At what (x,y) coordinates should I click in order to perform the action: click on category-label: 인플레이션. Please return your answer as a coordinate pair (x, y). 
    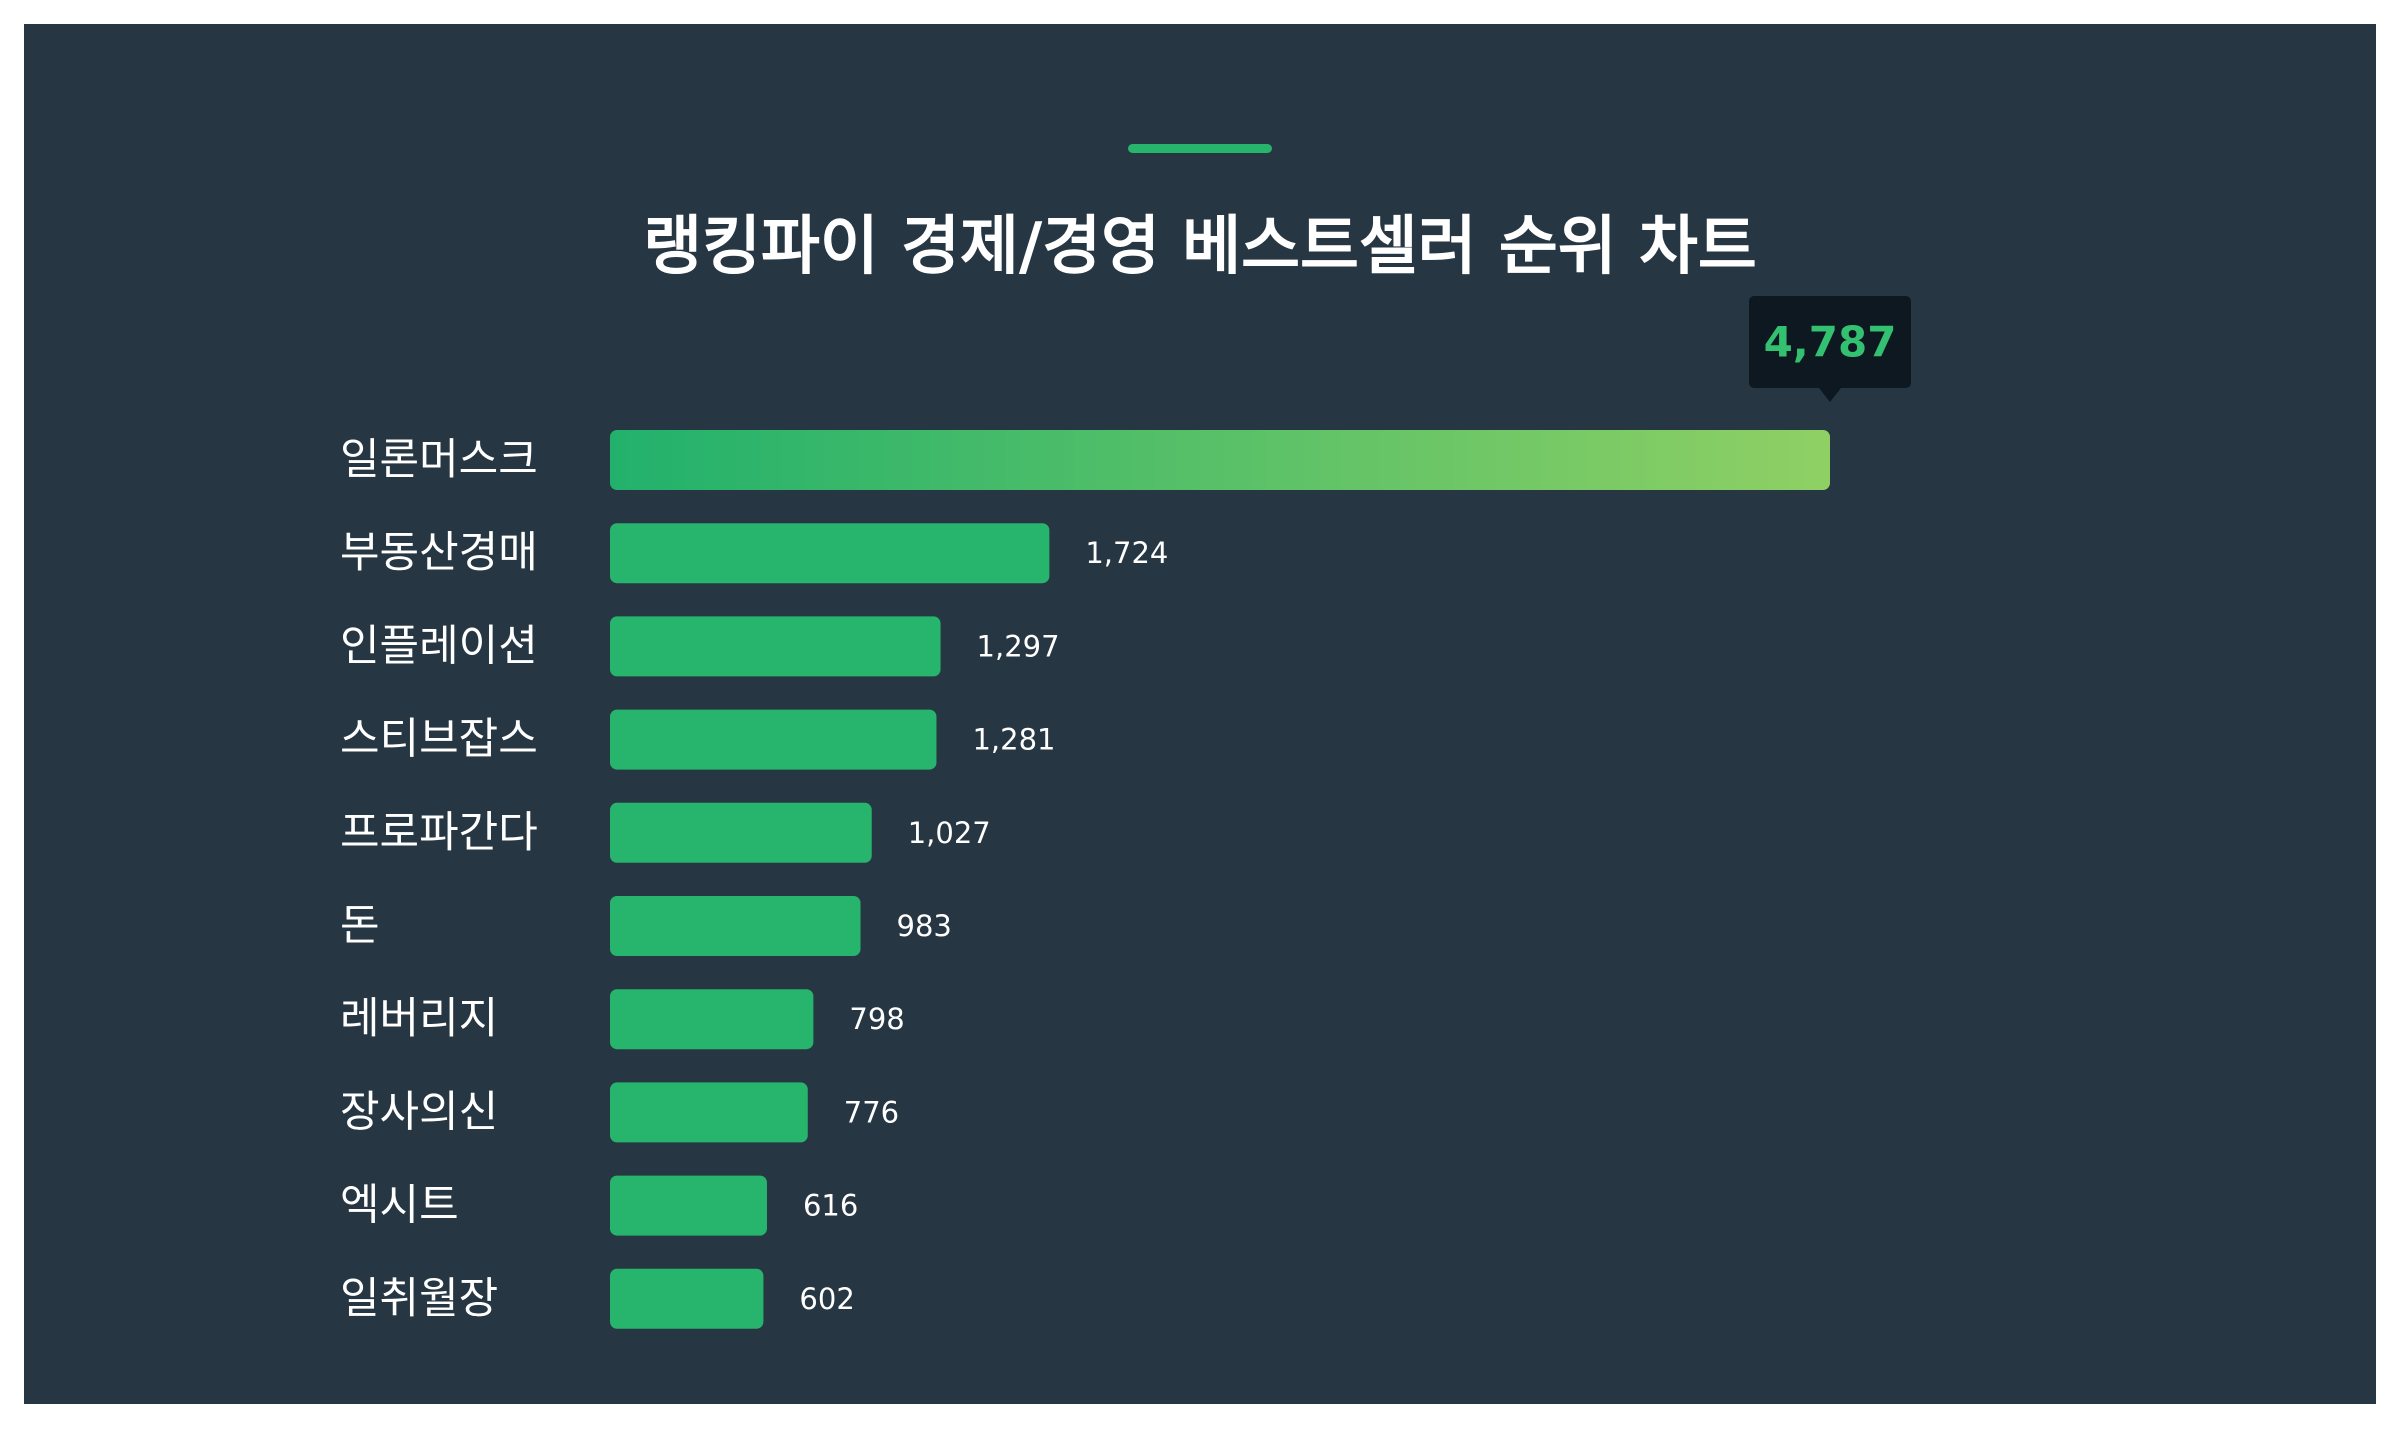
    Looking at the image, I should click on (439, 646).